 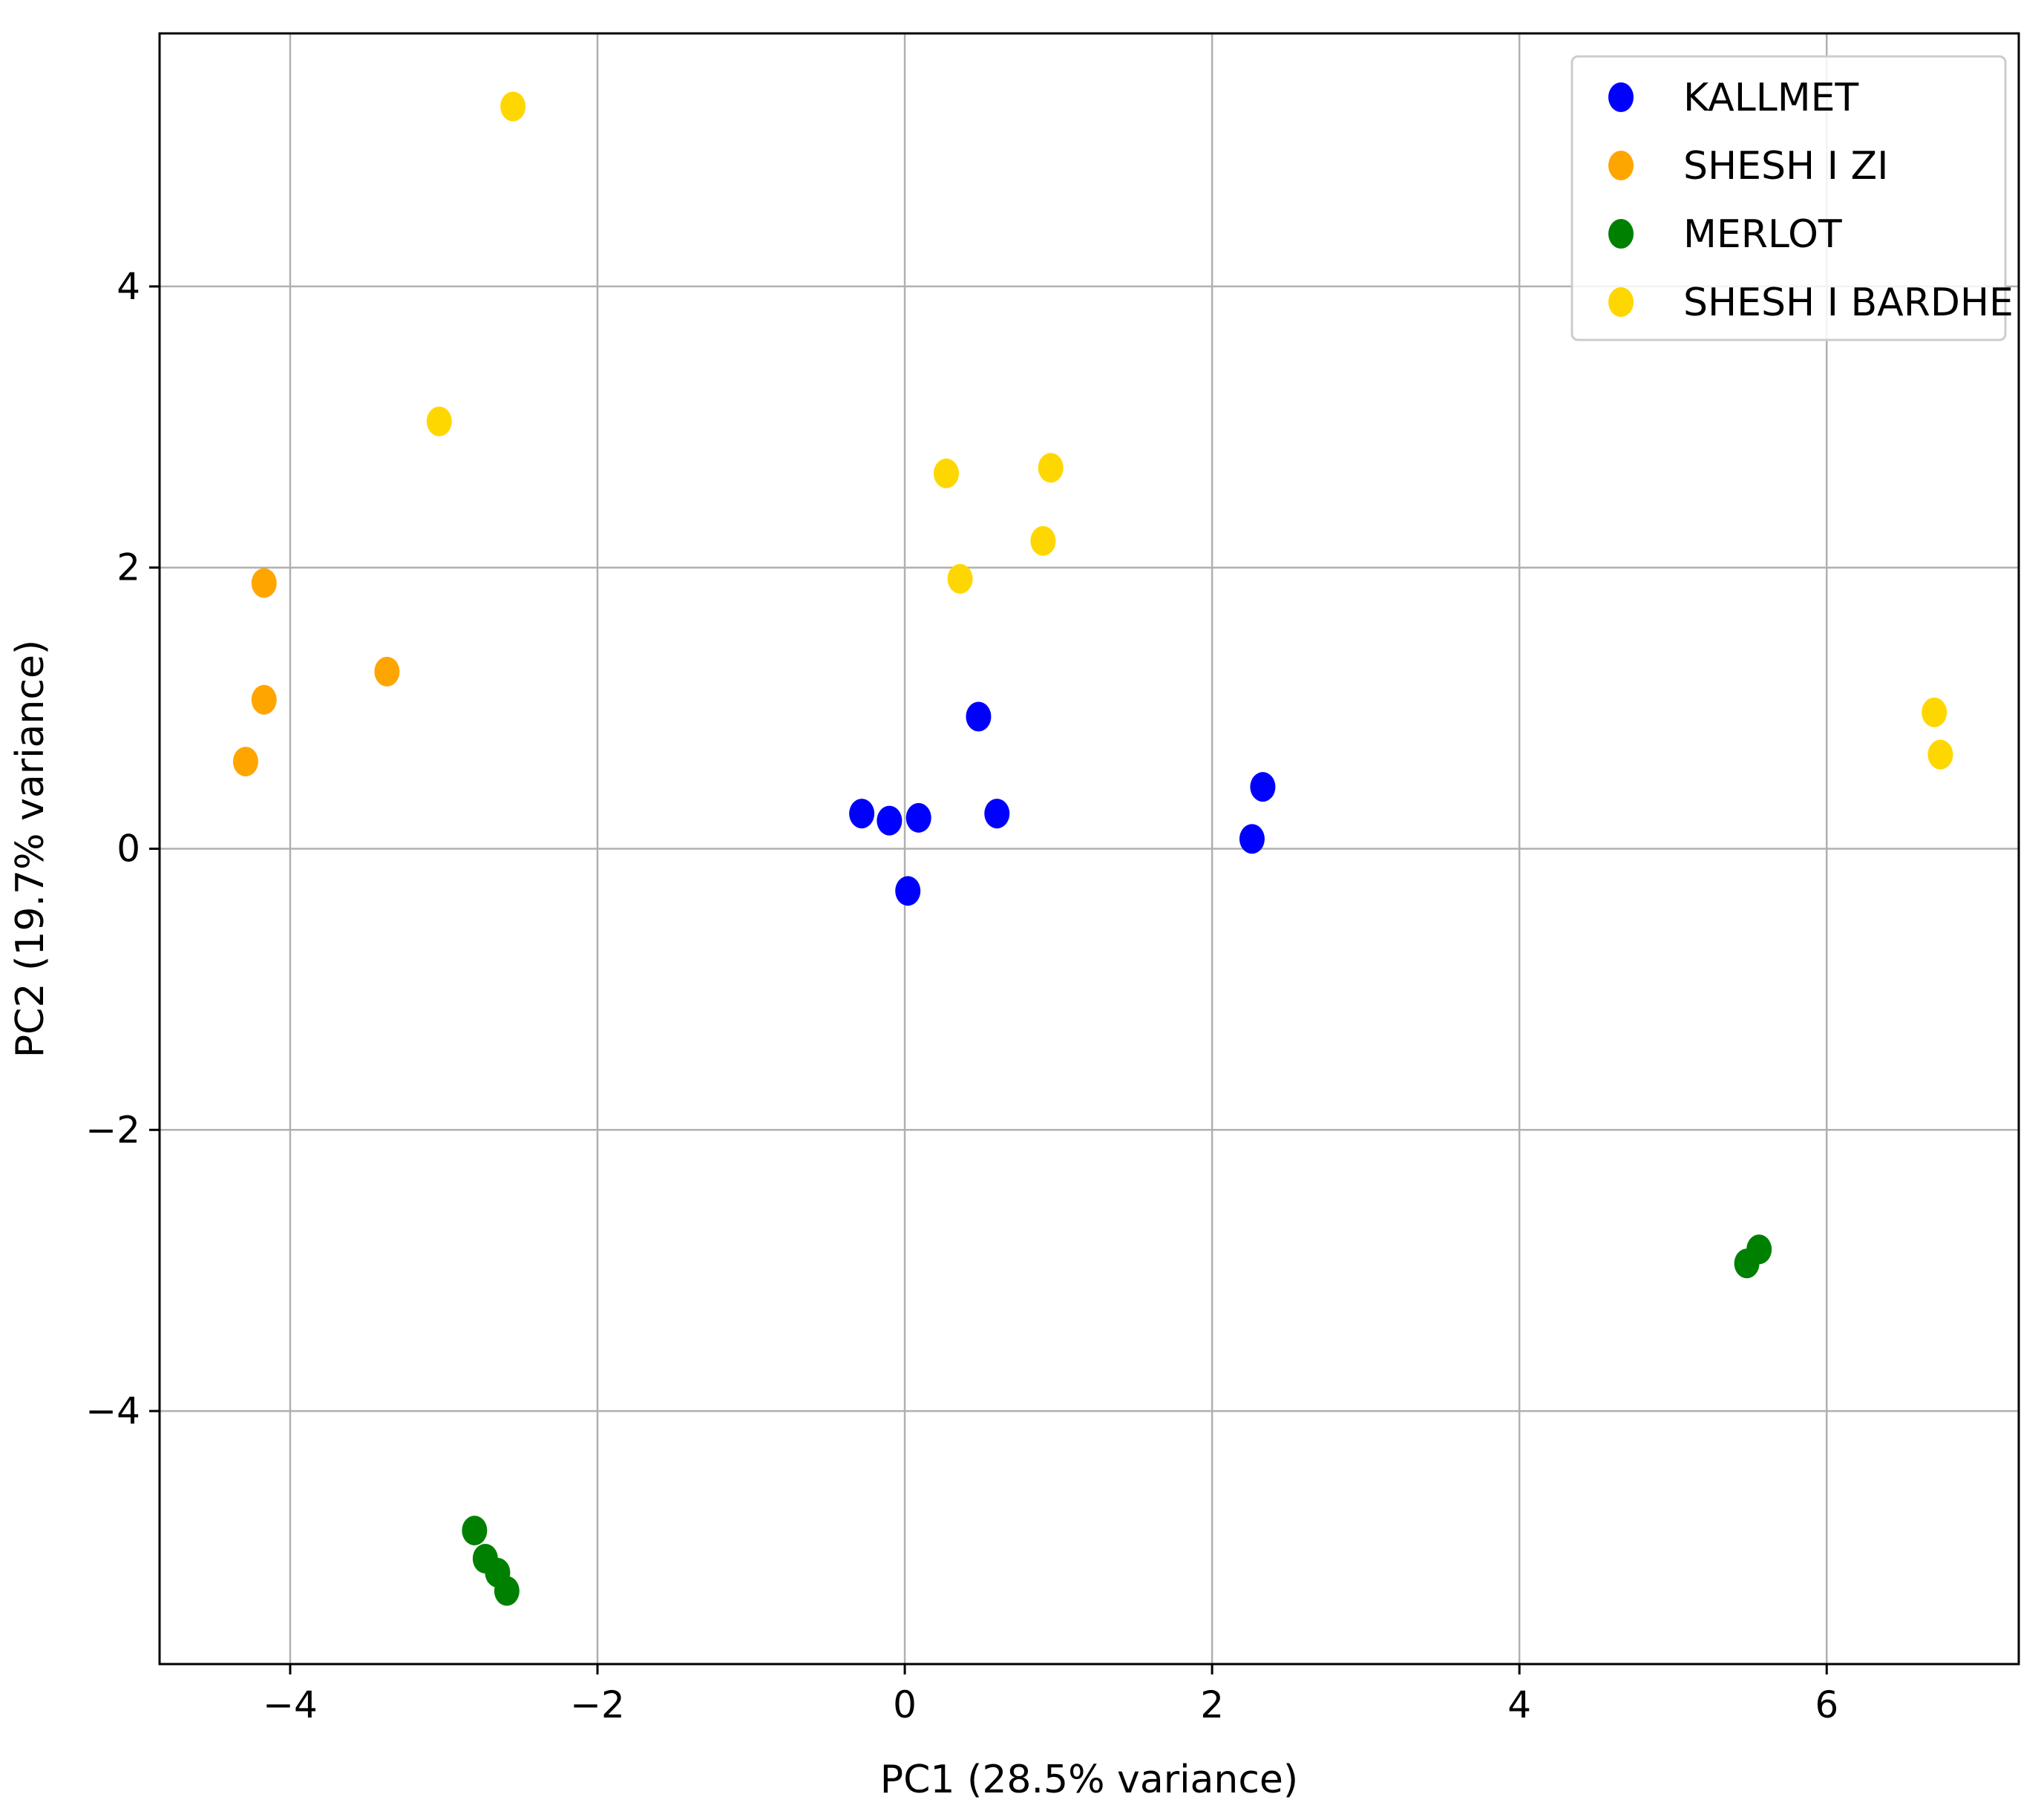 I want to click on legend: KALLMET SHESH I ZI MERLOT SHESH I BARDHE, so click(x=1792, y=198).